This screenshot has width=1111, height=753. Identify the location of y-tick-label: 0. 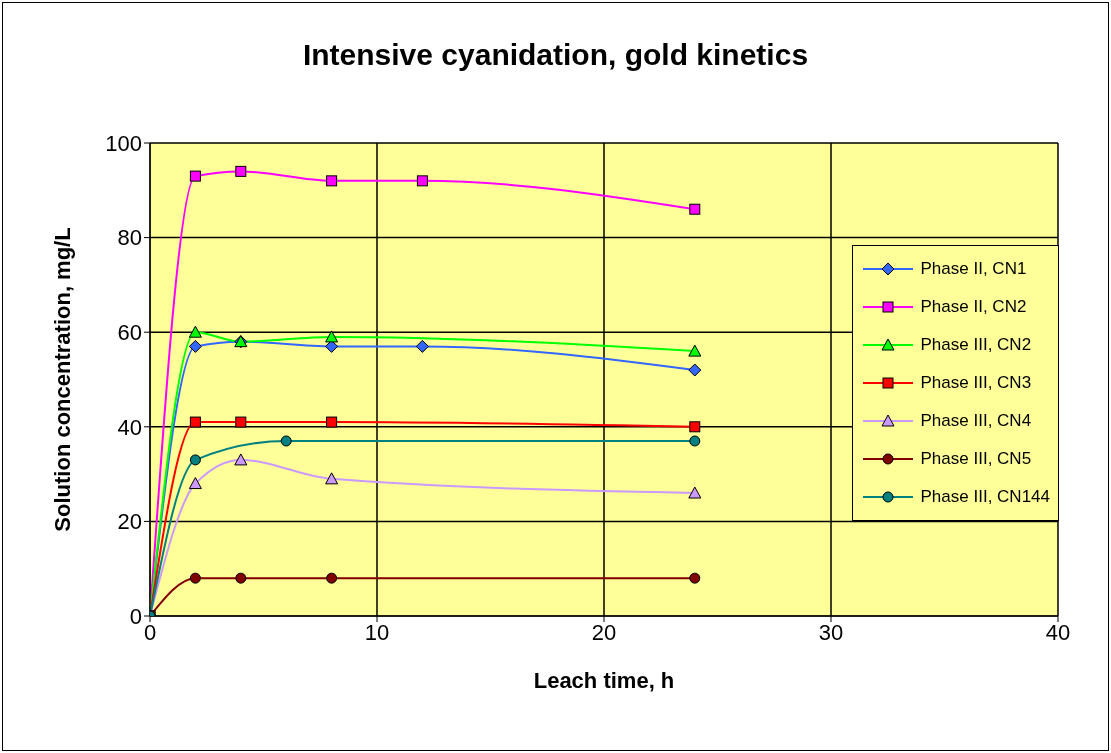
(135, 616).